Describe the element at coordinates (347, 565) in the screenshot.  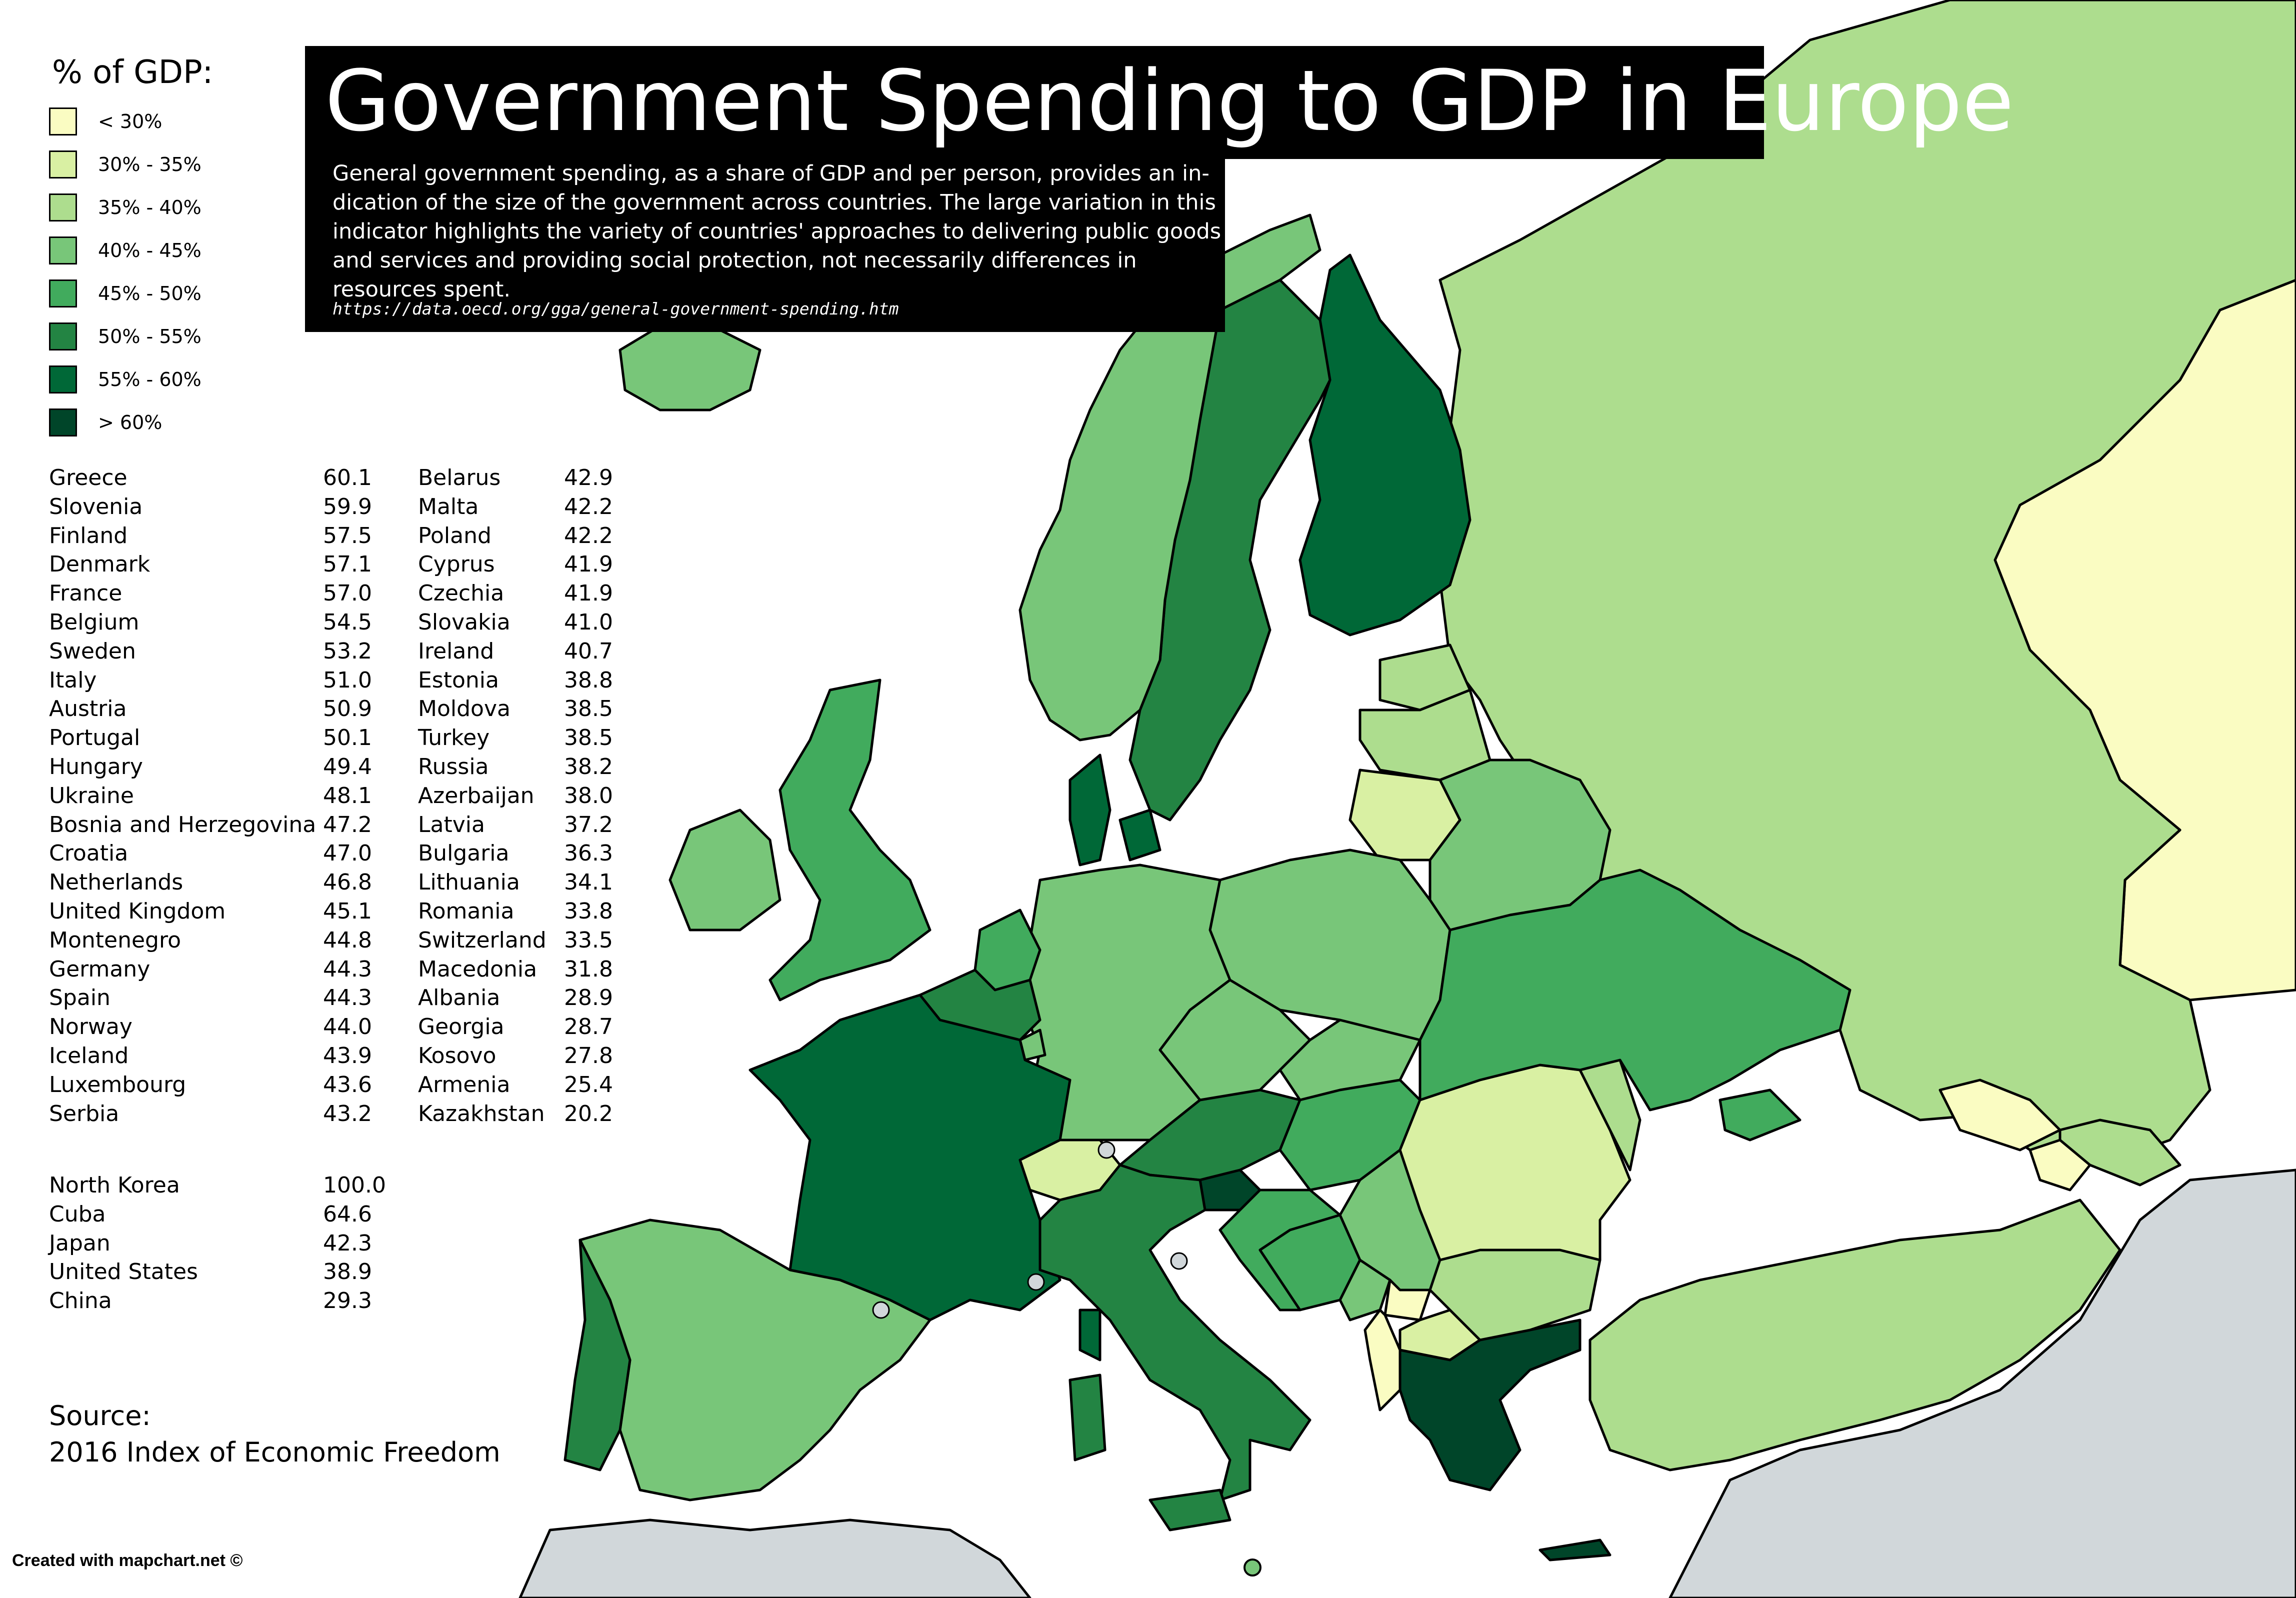
I see `table-country-value: 57.1` at that location.